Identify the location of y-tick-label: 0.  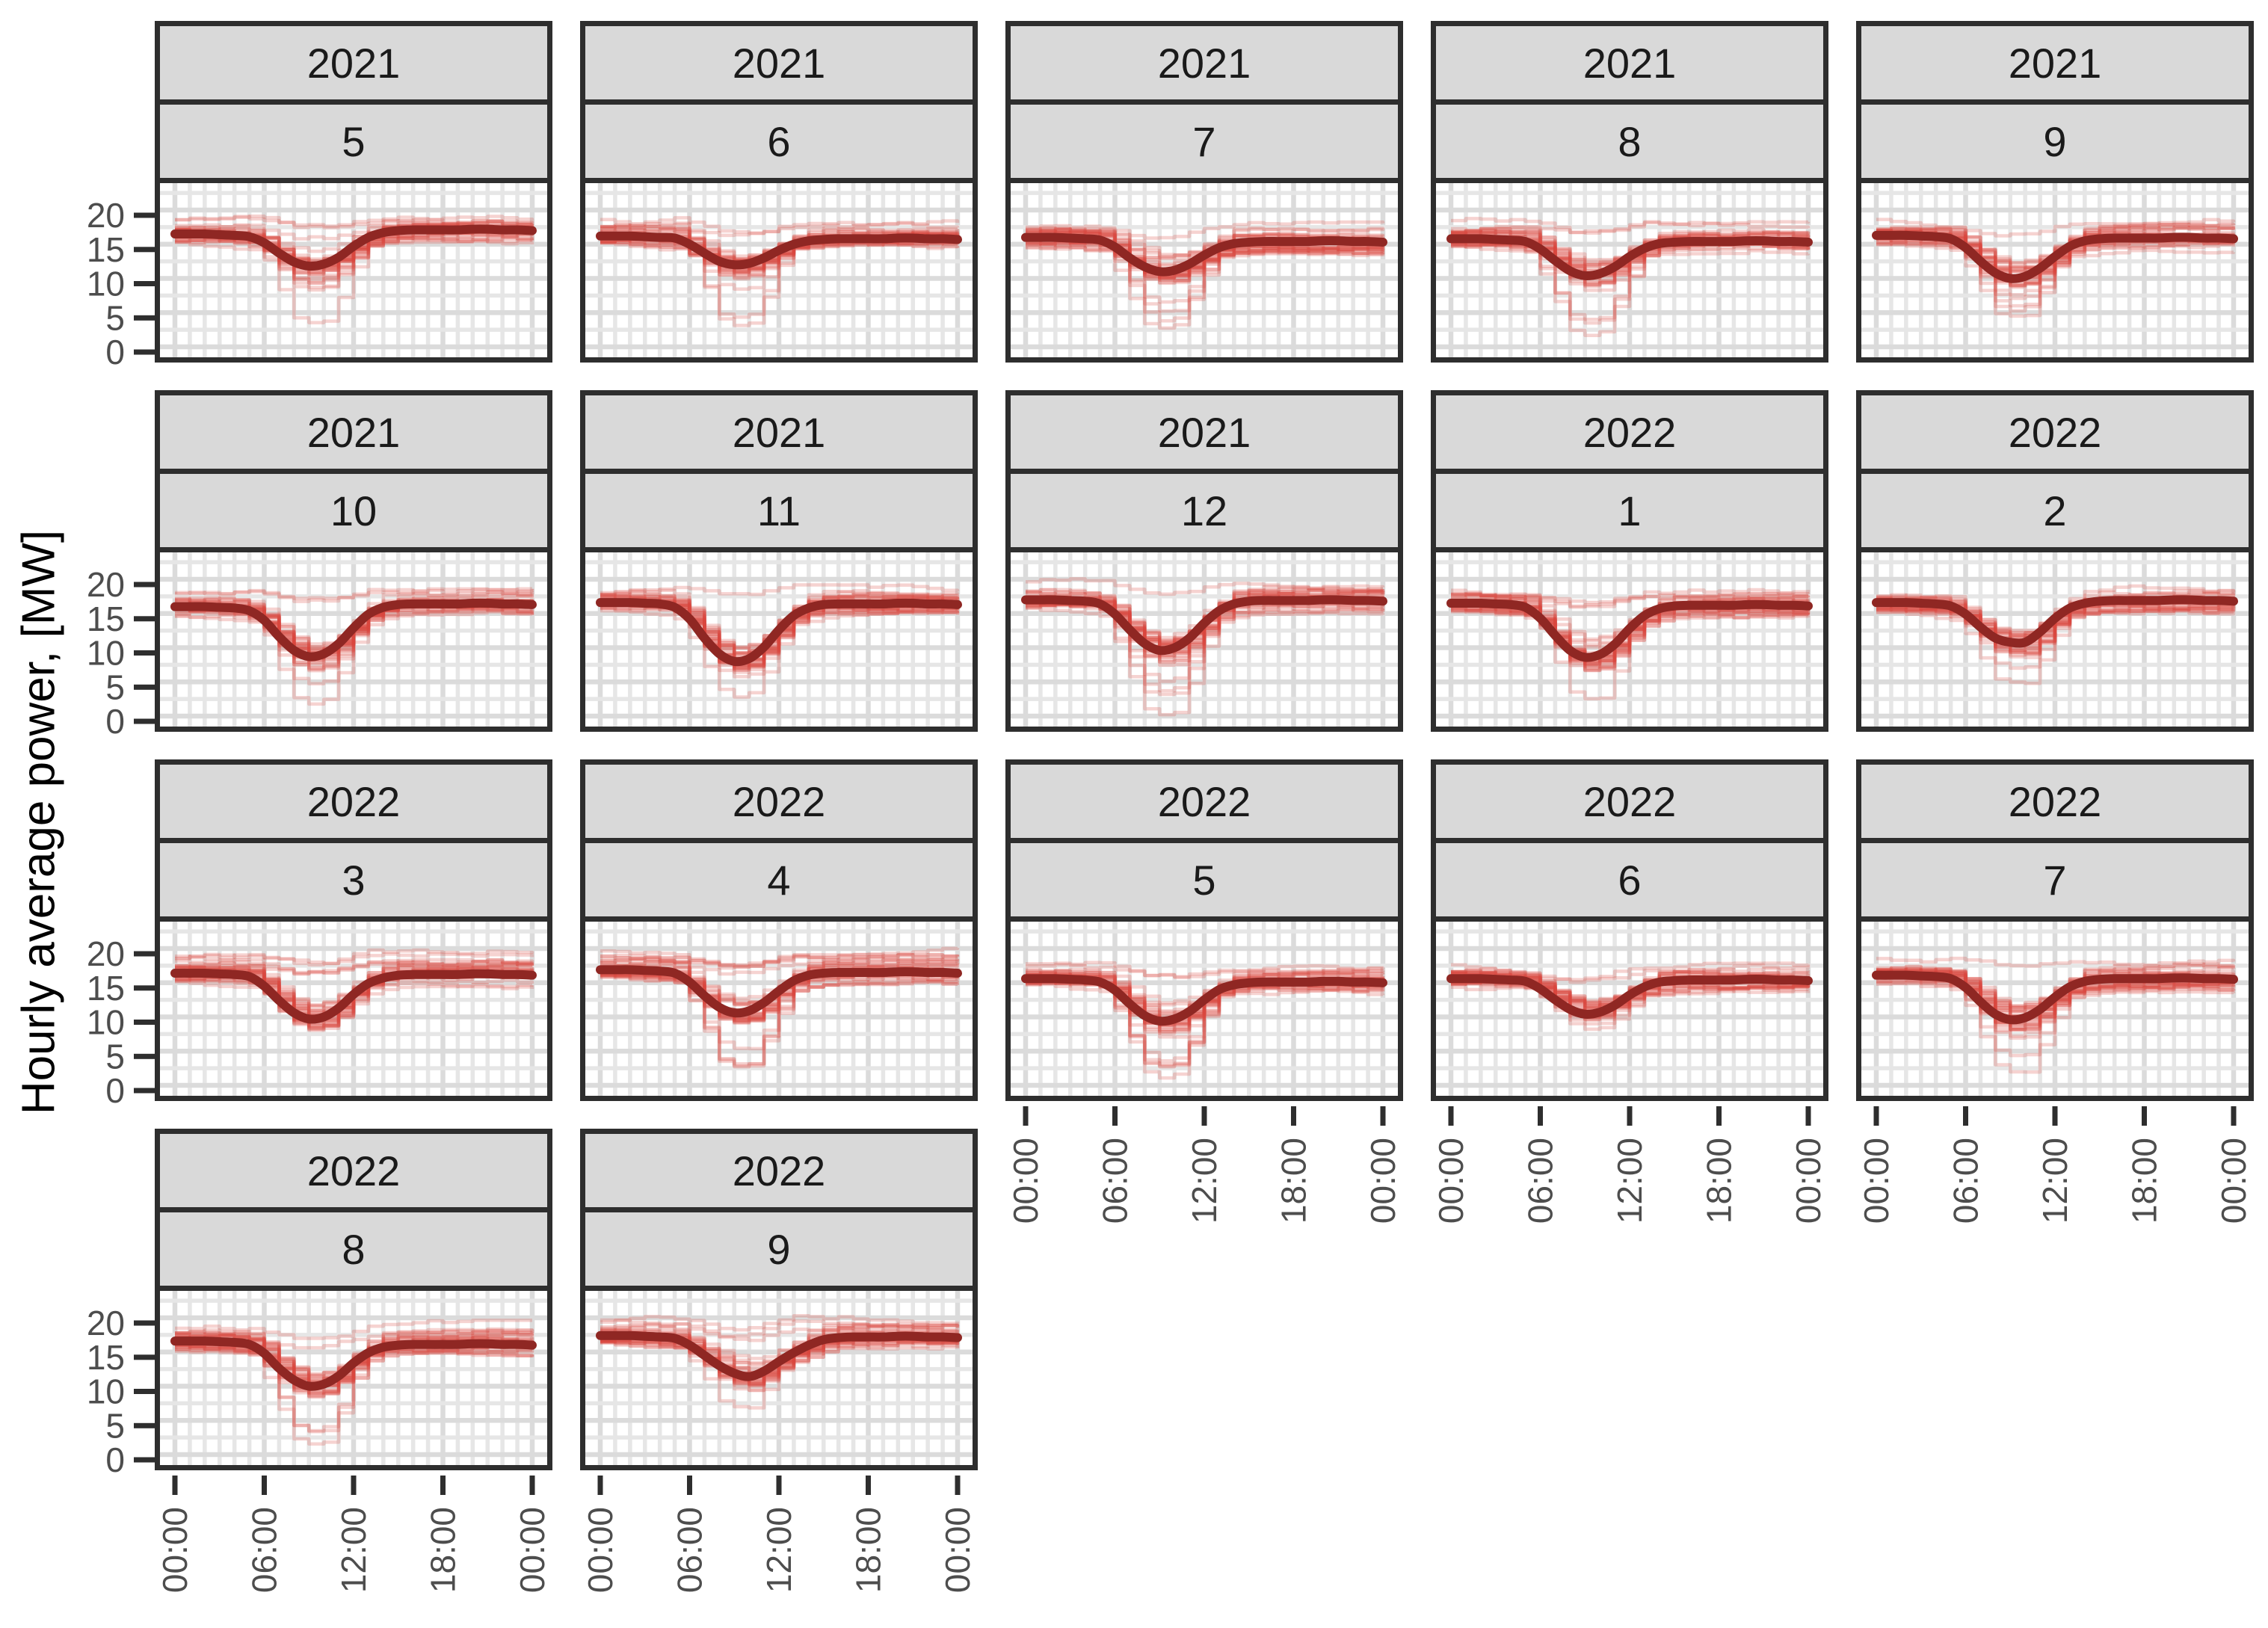
(115, 351).